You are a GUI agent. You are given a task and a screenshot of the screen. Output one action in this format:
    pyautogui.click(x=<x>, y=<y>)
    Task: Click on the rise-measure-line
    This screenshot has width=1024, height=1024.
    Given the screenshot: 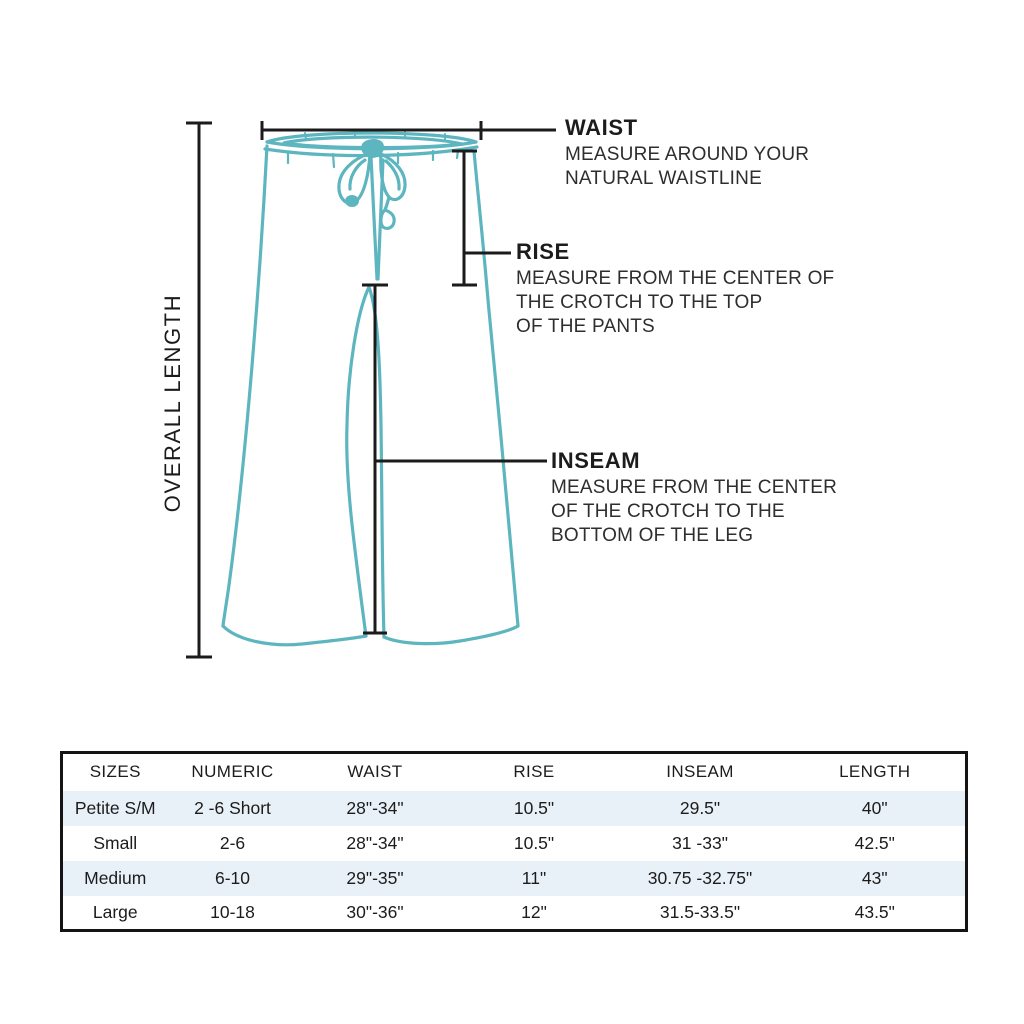 What is the action you would take?
    pyautogui.click(x=481, y=218)
    